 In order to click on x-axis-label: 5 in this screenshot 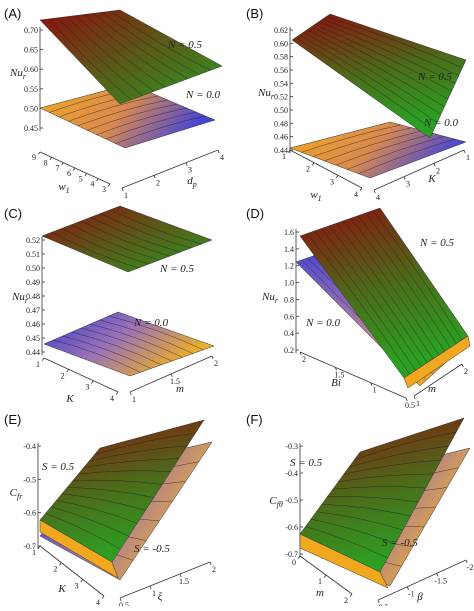, I will do `click(81, 178)`.